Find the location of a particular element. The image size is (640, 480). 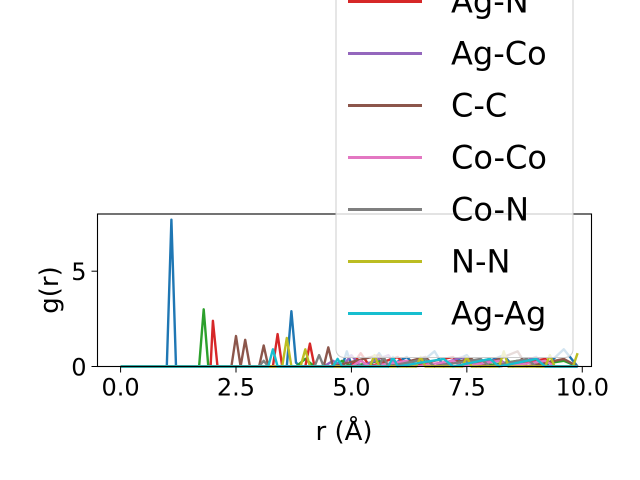

series-line-co-co is located at coordinates (349, 363).